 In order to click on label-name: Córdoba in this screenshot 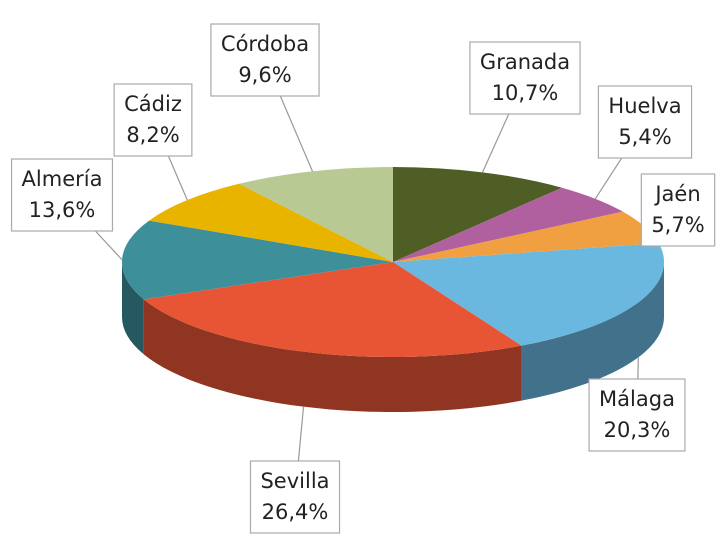, I will do `click(265, 44)`.